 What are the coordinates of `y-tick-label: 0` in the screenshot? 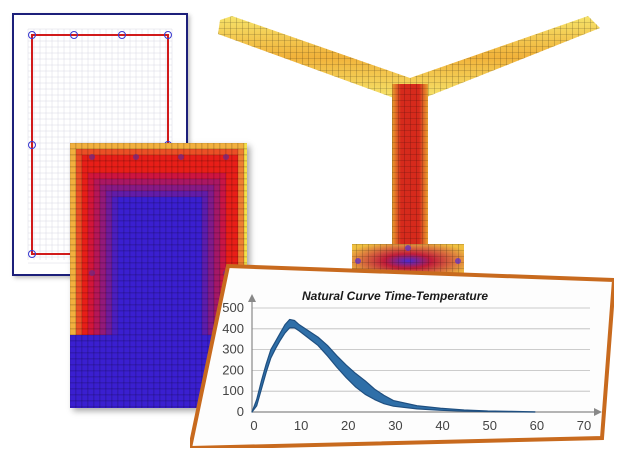 It's located at (240, 411).